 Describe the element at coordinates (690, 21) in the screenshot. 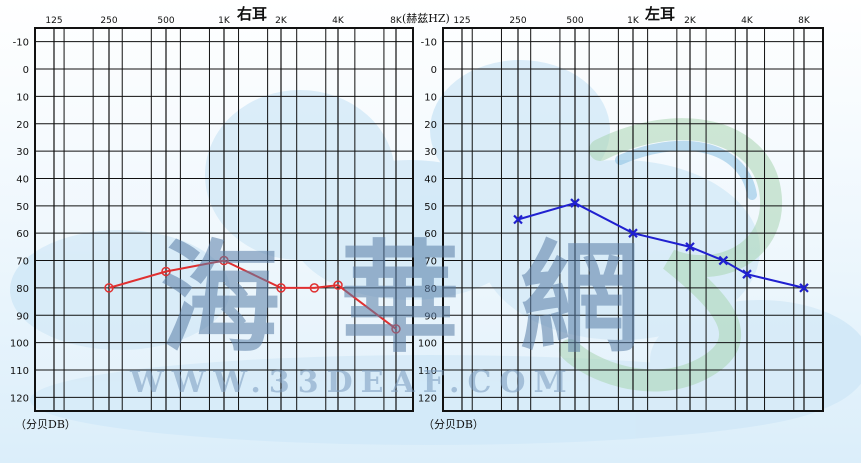

I see `left-ear-x-tick-label: 2K` at that location.